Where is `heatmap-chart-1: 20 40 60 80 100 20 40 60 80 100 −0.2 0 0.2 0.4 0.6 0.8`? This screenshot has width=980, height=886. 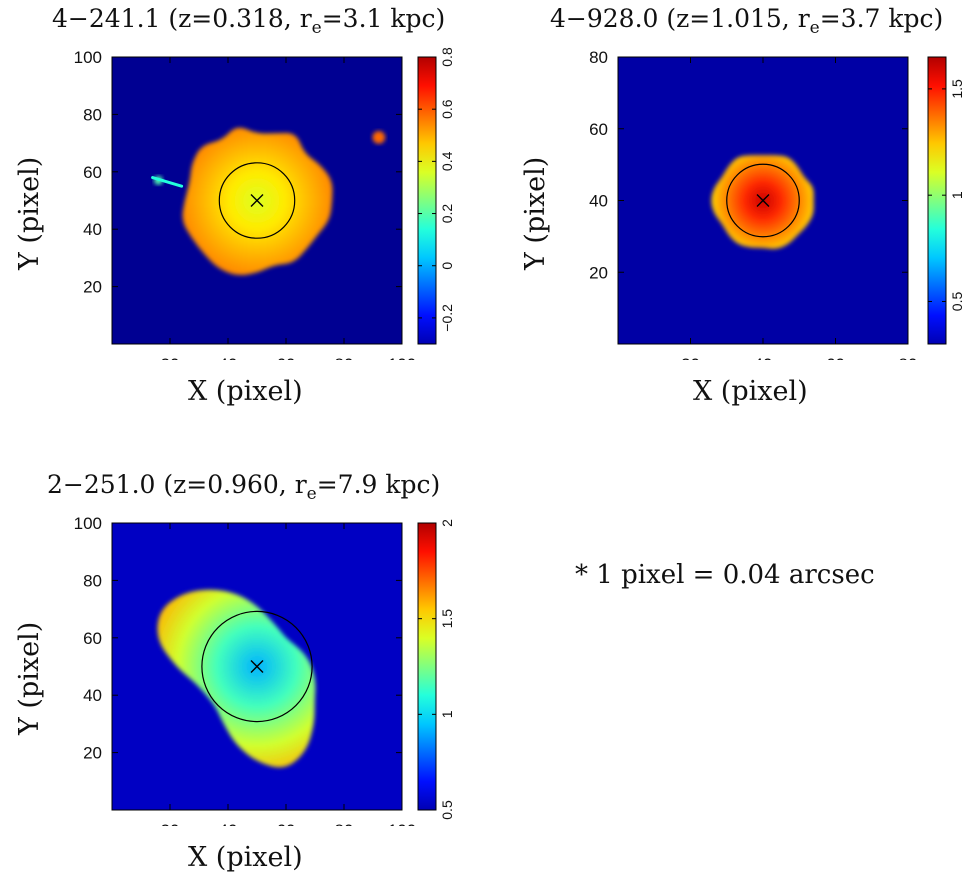 heatmap-chart-1: 20 40 60 80 100 20 40 60 80 100 −0.2 0 0.2 0.4 0.6 0.8 is located at coordinates (264, 203).